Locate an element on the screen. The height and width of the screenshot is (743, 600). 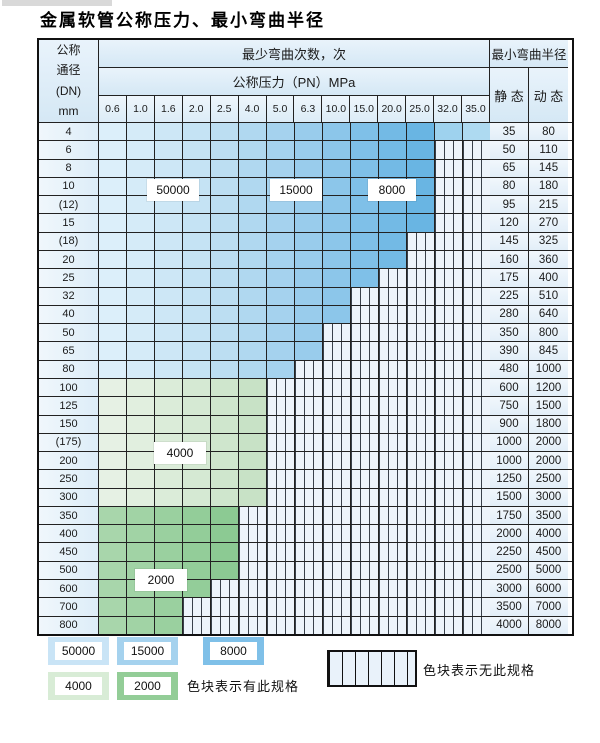
table-row: 800 4000 8000 is located at coordinates (305, 625).